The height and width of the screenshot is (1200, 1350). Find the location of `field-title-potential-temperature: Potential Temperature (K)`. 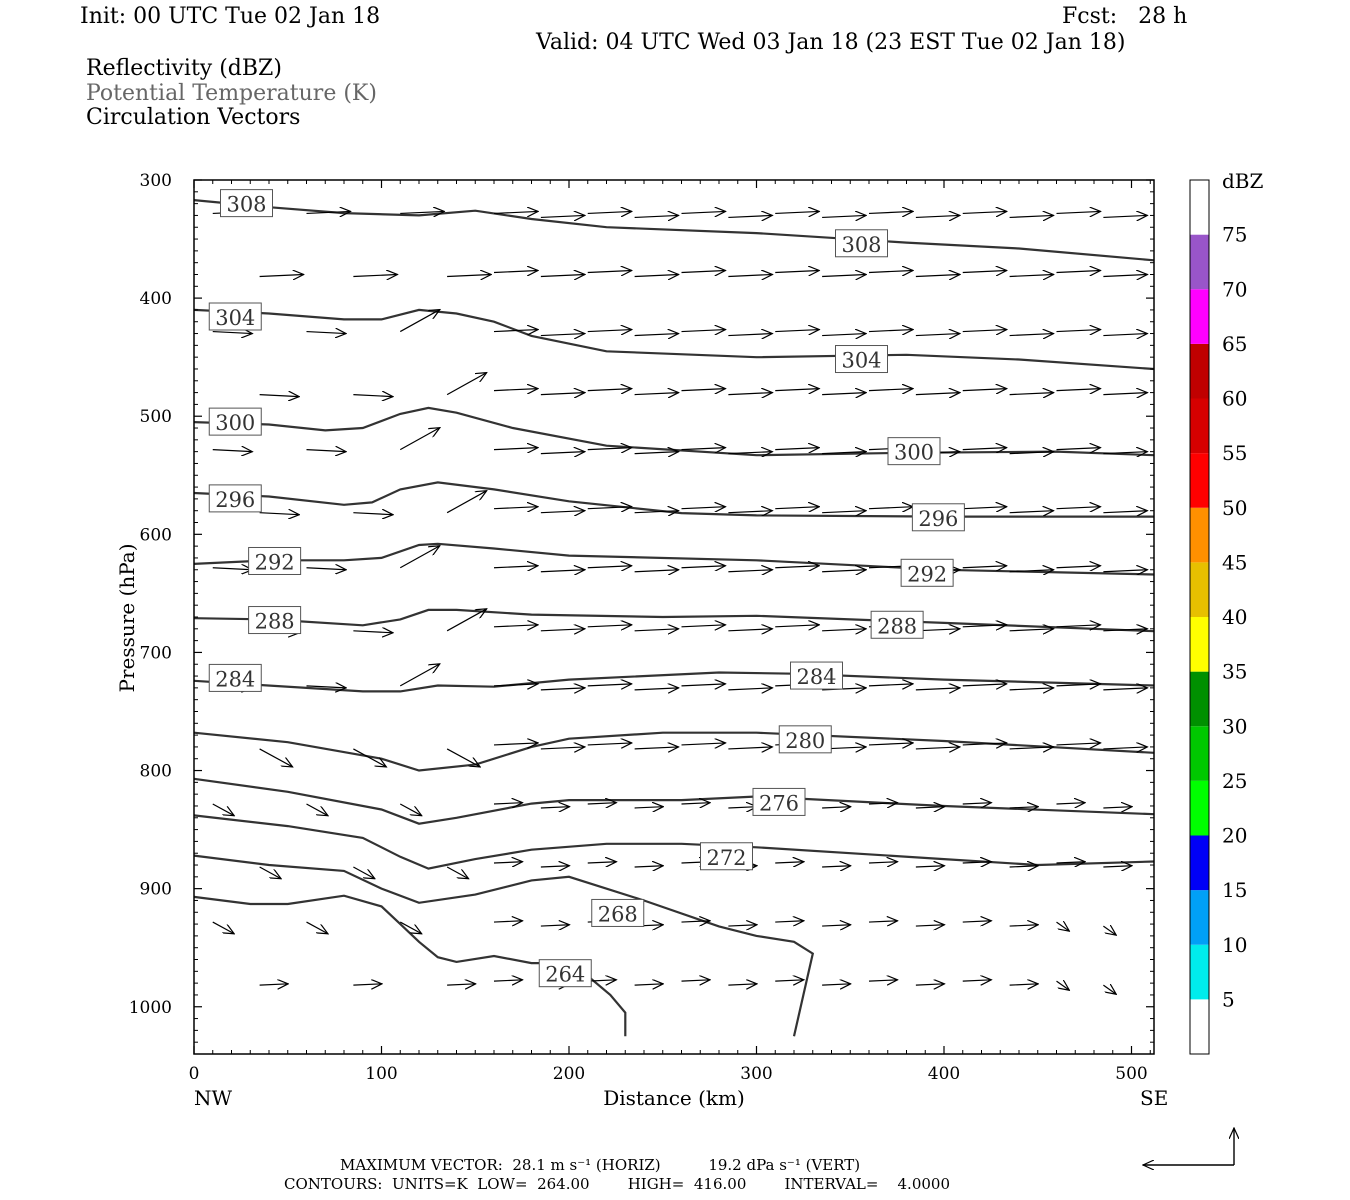

field-title-potential-temperature: Potential Temperature (K) is located at coordinates (231, 93).